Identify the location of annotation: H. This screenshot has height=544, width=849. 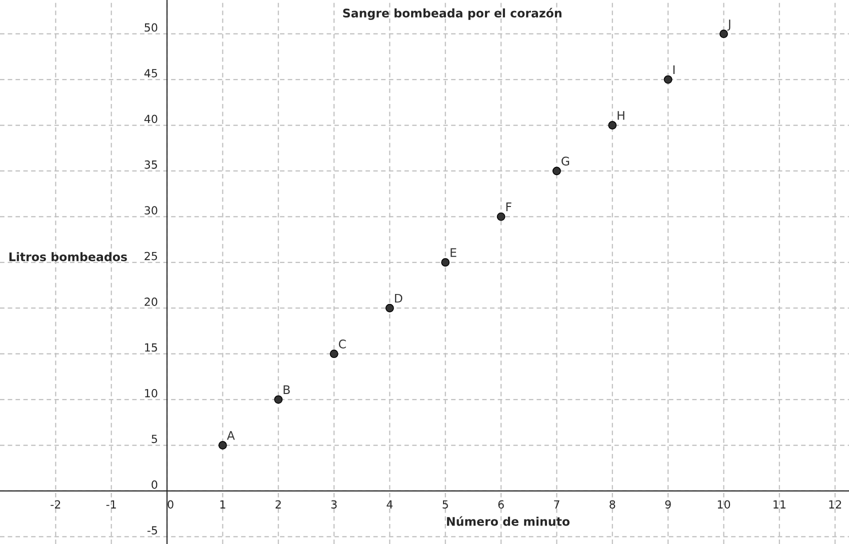
(621, 115).